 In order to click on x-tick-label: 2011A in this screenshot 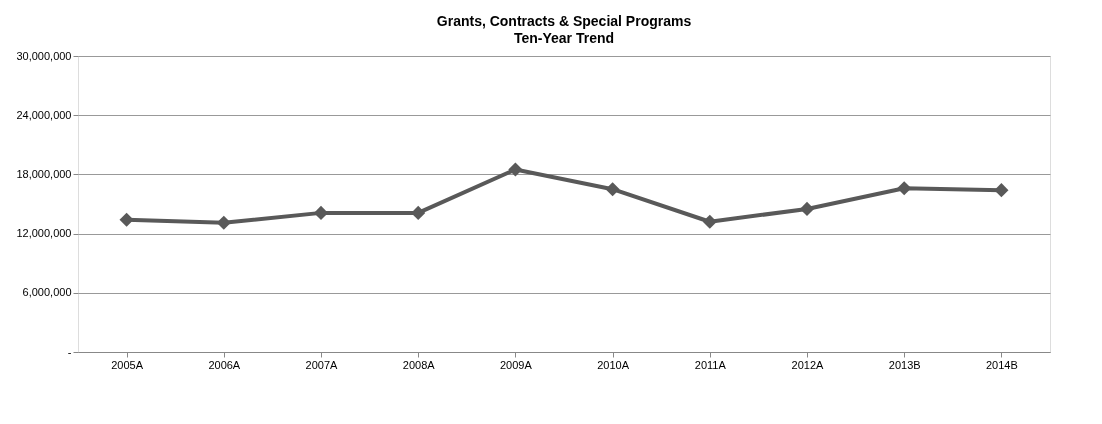, I will do `click(710, 364)`.